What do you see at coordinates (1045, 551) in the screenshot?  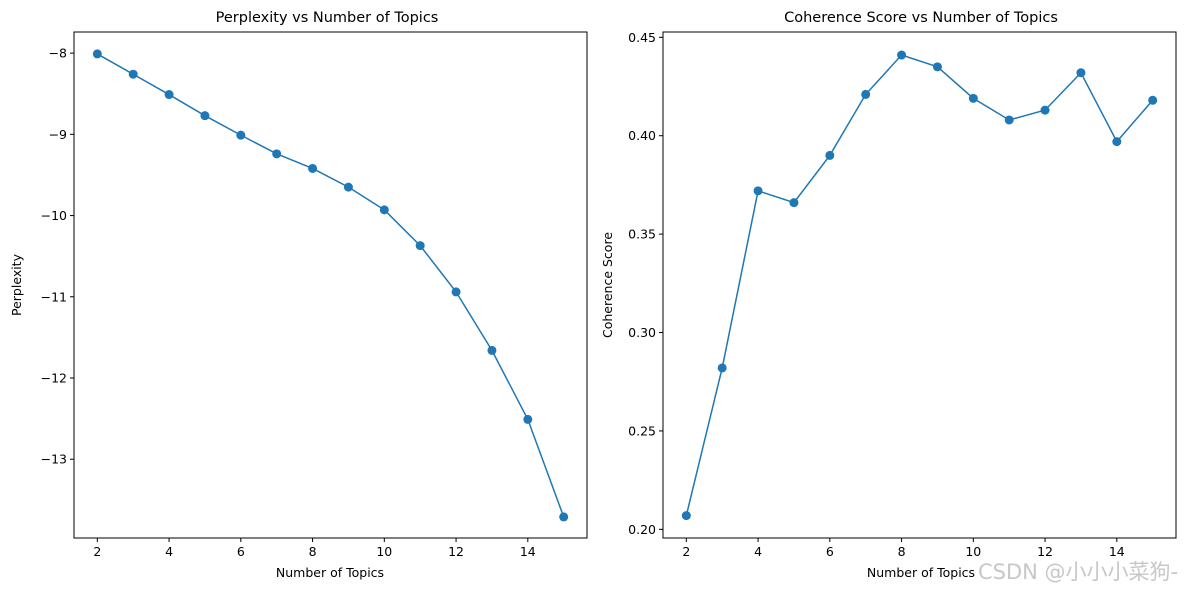 I see `coherence-x-tick-label: 12` at bounding box center [1045, 551].